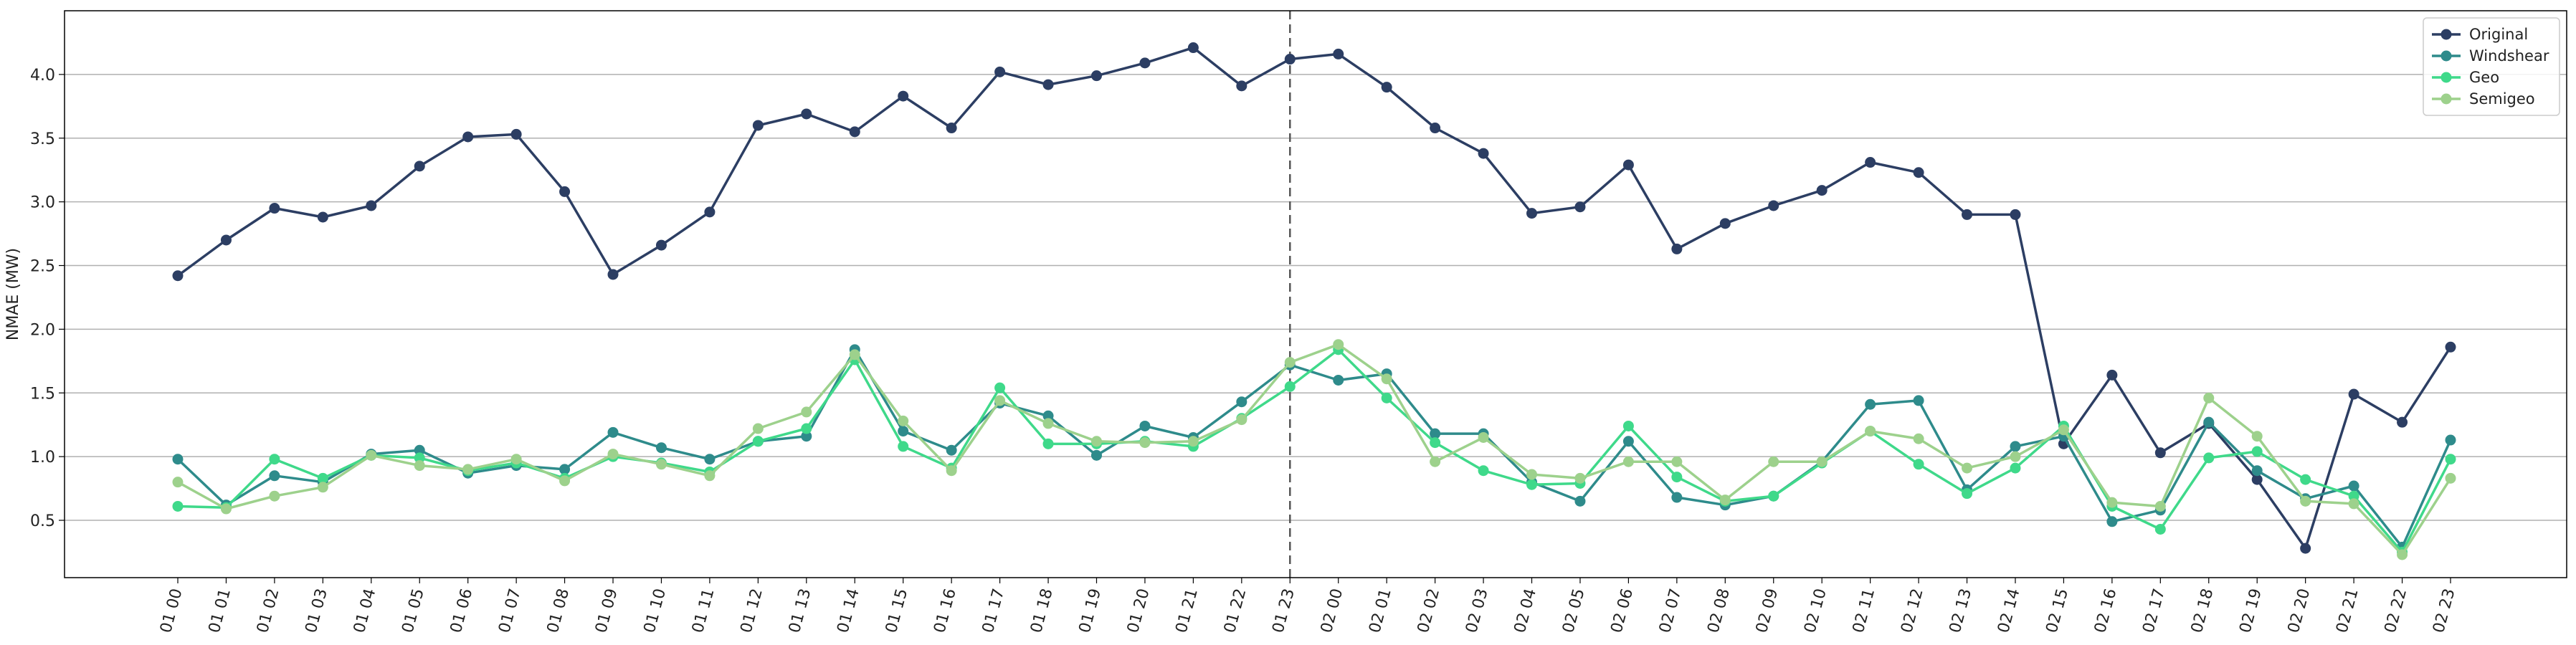 The width and height of the screenshot is (2576, 645). Describe the element at coordinates (42, 203) in the screenshot. I see `y-tick-label: 3.0` at that location.